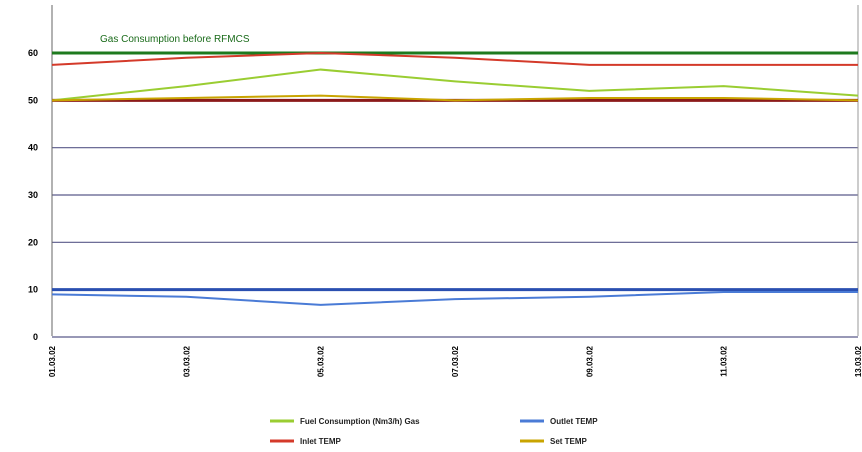  Describe the element at coordinates (574, 421) in the screenshot. I see `legend-label: Outlet TEMP` at that location.